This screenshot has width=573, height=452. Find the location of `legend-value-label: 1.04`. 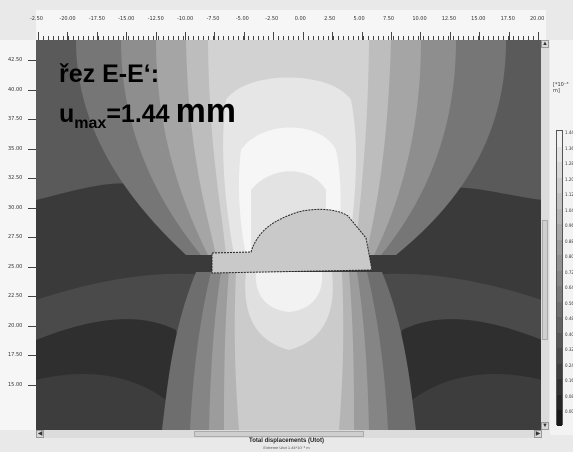

legend-value-label: 1.04 is located at coordinates (569, 210).